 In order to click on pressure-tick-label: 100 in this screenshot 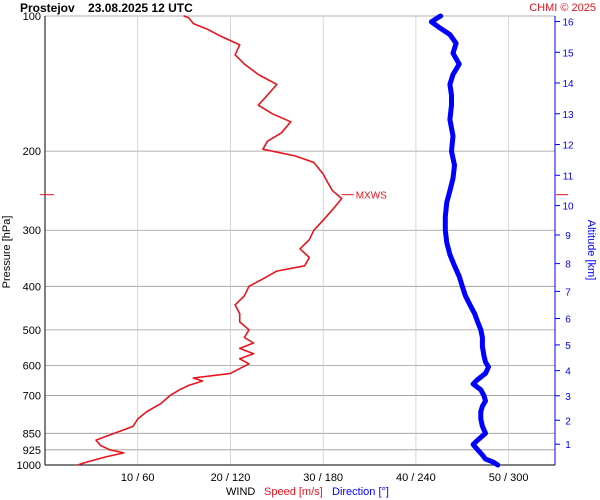, I will do `click(32, 17)`.